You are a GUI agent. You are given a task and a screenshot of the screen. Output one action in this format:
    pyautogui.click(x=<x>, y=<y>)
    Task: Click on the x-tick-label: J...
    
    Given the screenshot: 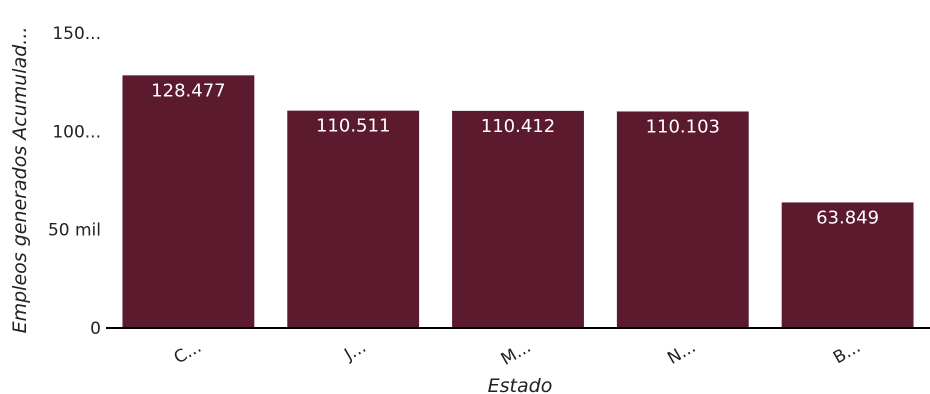 What is the action you would take?
    pyautogui.click(x=354, y=351)
    